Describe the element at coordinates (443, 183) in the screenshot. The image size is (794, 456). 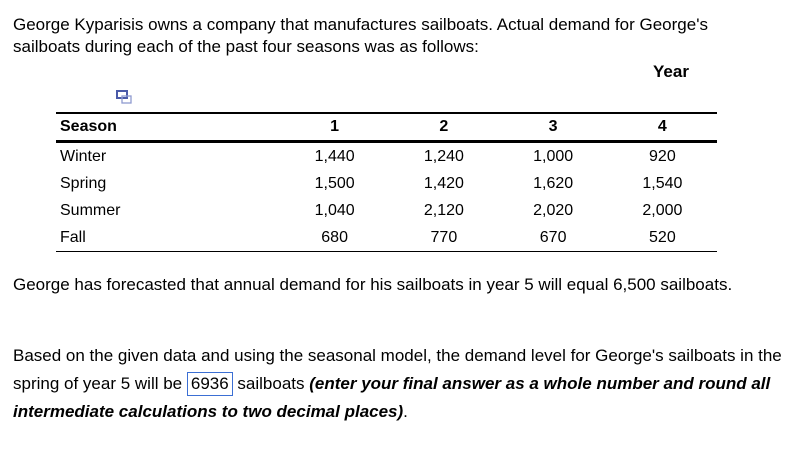
I see `demand-cell: 1,420` at that location.